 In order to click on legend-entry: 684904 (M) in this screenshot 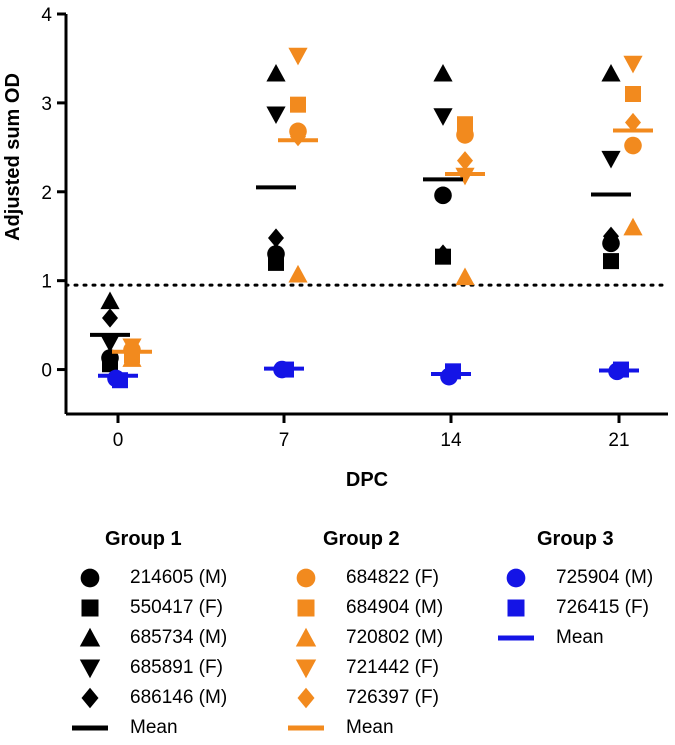, I will do `click(398, 608)`.